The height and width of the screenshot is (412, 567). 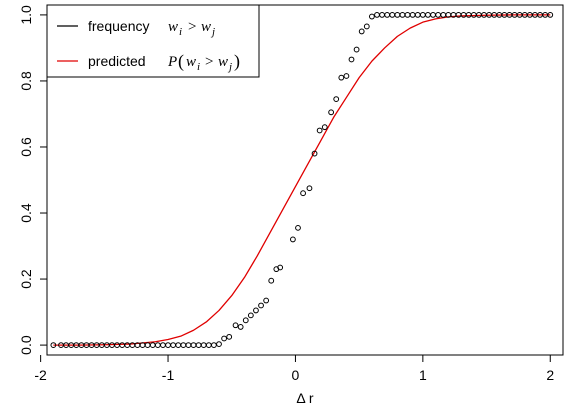 What do you see at coordinates (118, 26) in the screenshot?
I see `legend-frequency-label: frequency` at bounding box center [118, 26].